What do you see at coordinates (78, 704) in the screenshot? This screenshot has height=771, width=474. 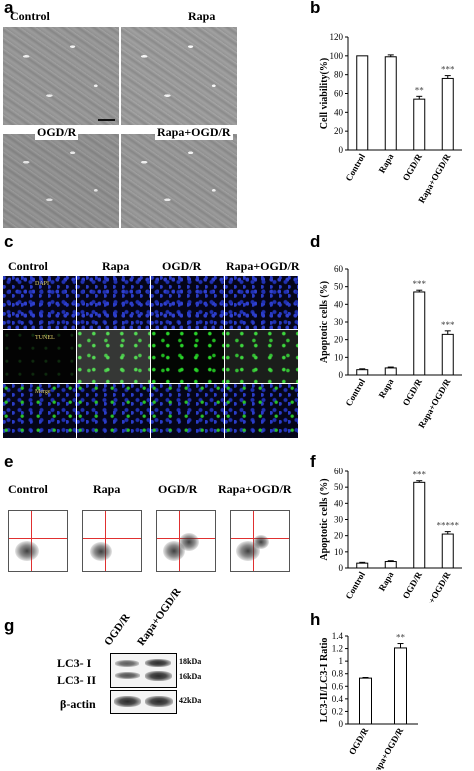 I see `band-label-beta-actin: β-actin` at bounding box center [78, 704].